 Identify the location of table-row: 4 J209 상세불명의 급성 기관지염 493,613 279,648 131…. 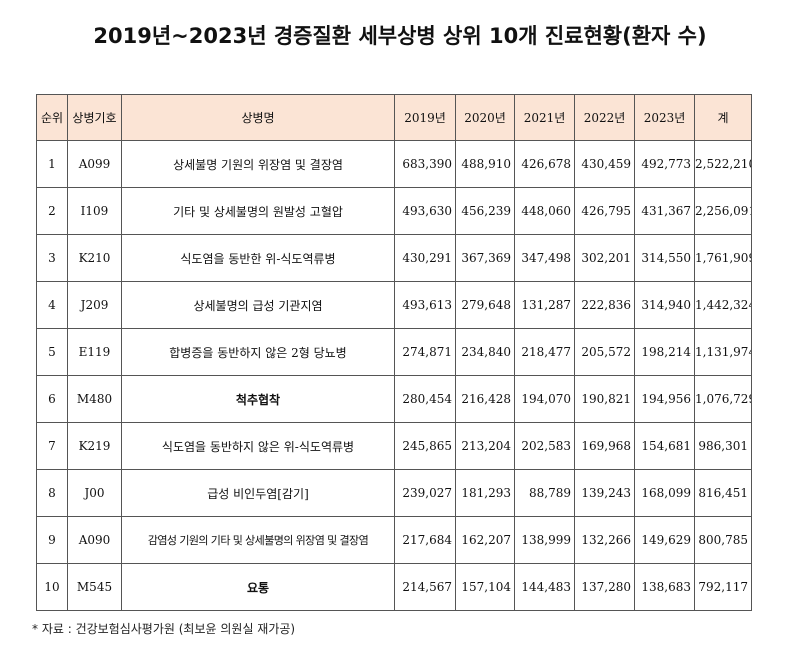
(394, 305).